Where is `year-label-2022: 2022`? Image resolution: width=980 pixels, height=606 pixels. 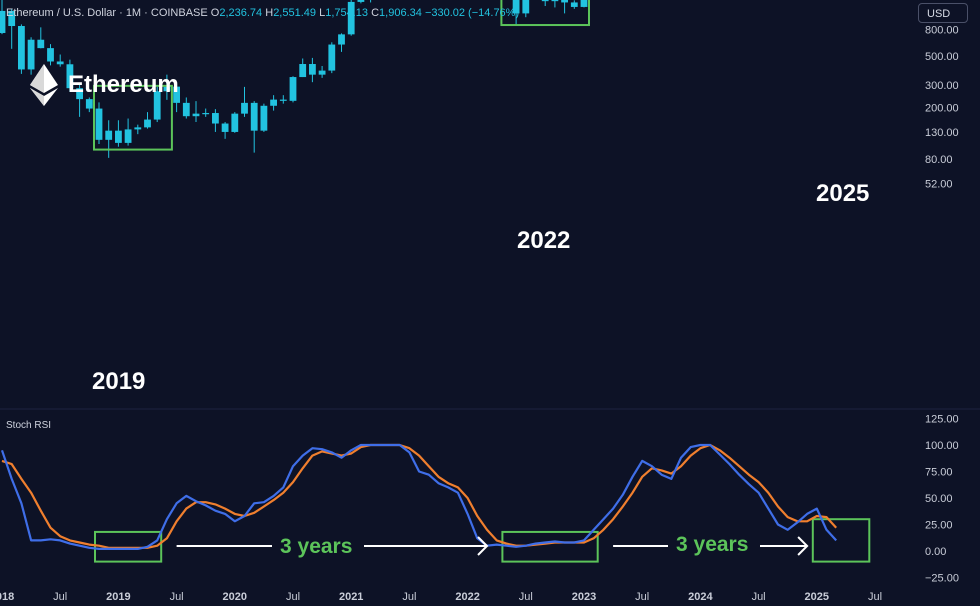
year-label-2022: 2022 is located at coordinates (544, 240).